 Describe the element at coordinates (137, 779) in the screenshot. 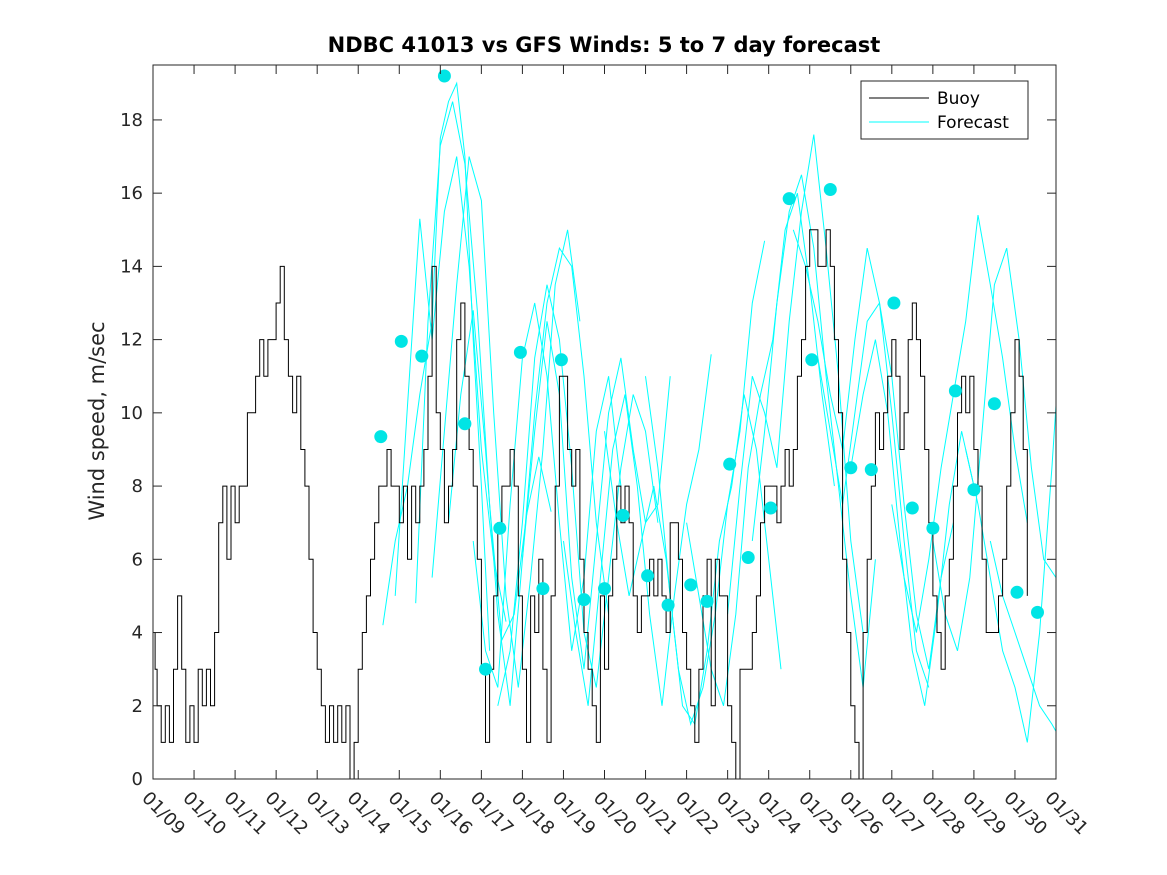

I see `y-tick-label: 0` at that location.